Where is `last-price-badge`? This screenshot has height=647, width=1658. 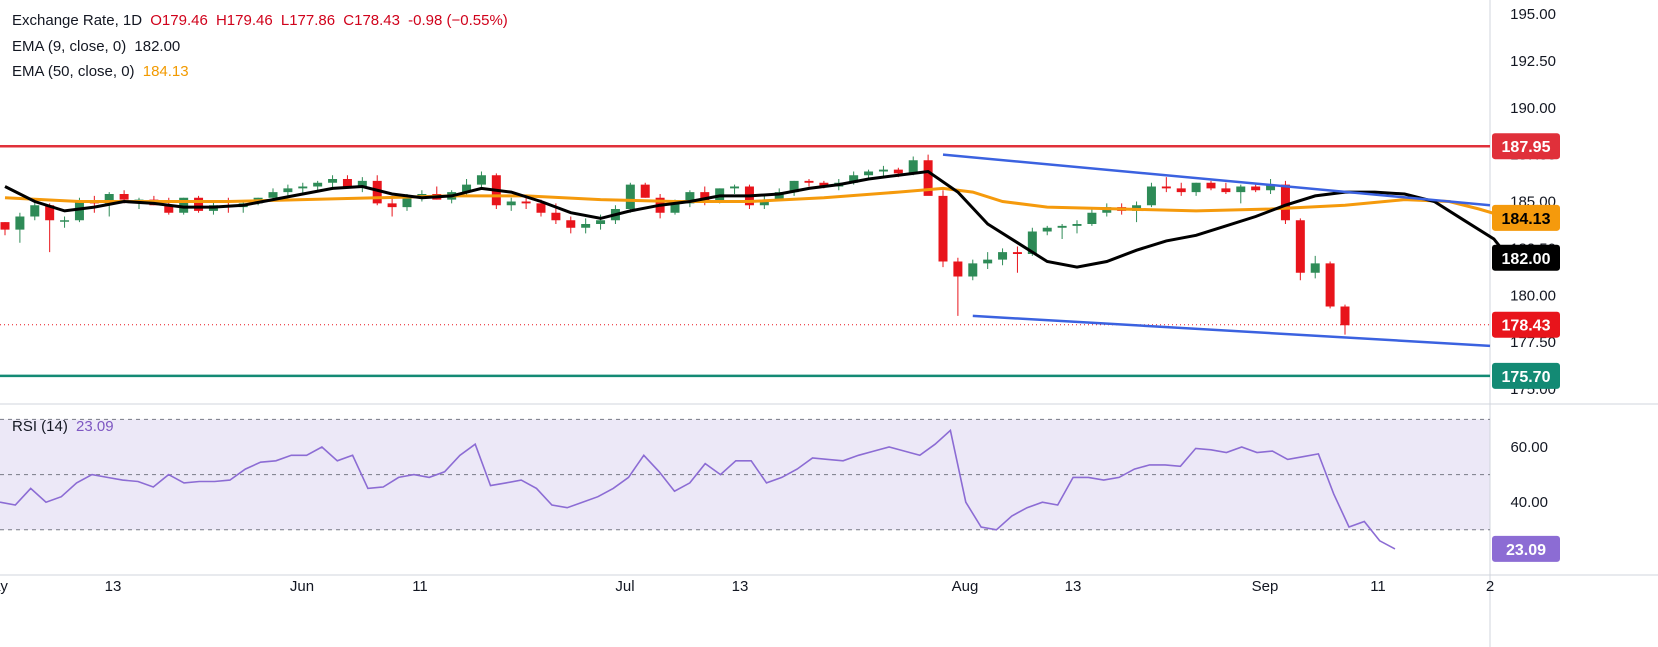
last-price-badge is located at coordinates (1526, 324).